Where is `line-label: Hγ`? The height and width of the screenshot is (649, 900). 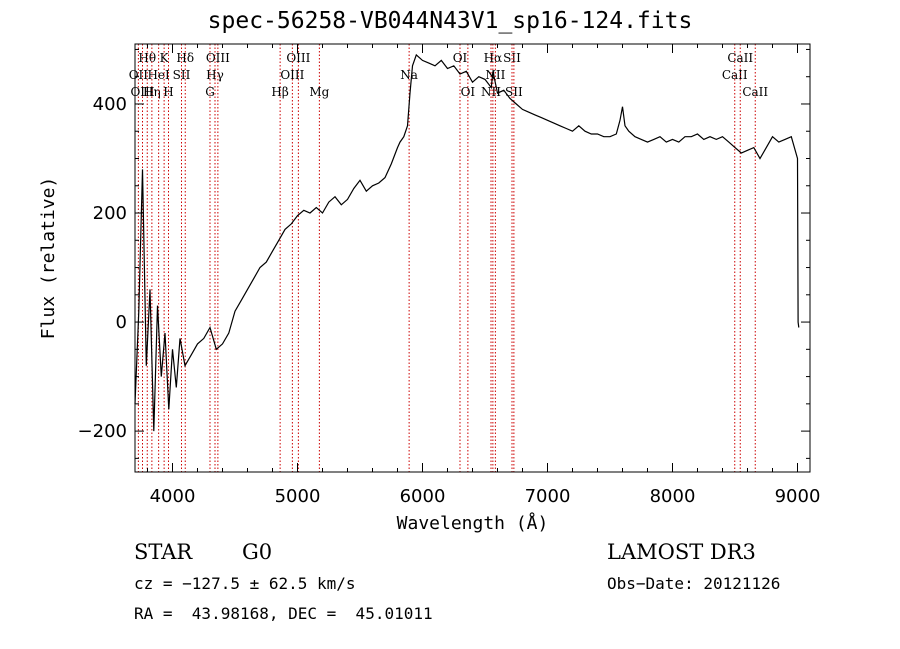 line-label: Hγ is located at coordinates (215, 75).